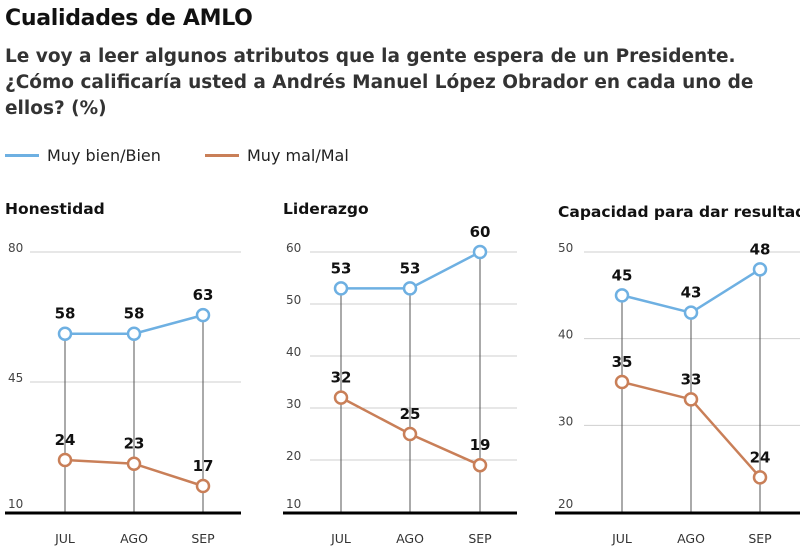 This screenshot has width=800, height=555. What do you see at coordinates (22, 155) in the screenshot?
I see `legend-swatch-blue` at bounding box center [22, 155].